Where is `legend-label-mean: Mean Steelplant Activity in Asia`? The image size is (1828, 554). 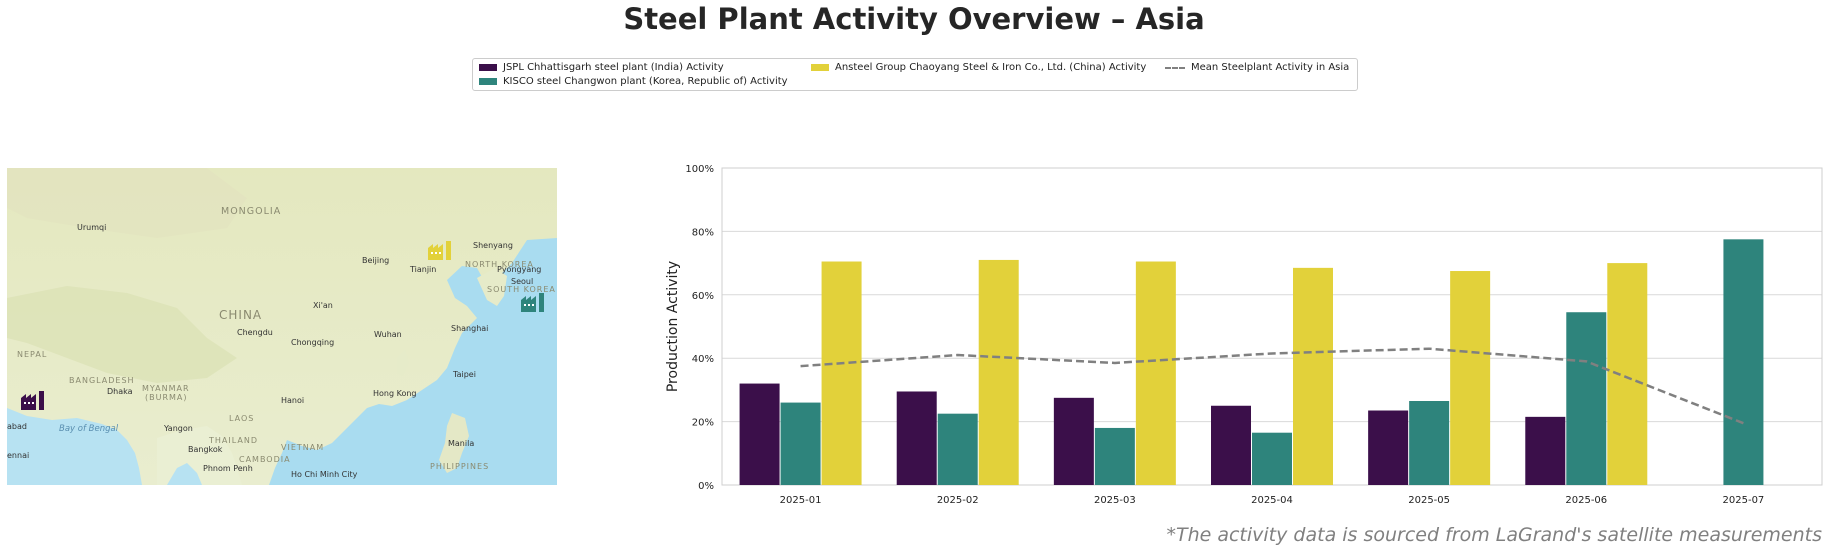
legend-label-mean: Mean Steelplant Activity in Asia is located at coordinates (1270, 67).